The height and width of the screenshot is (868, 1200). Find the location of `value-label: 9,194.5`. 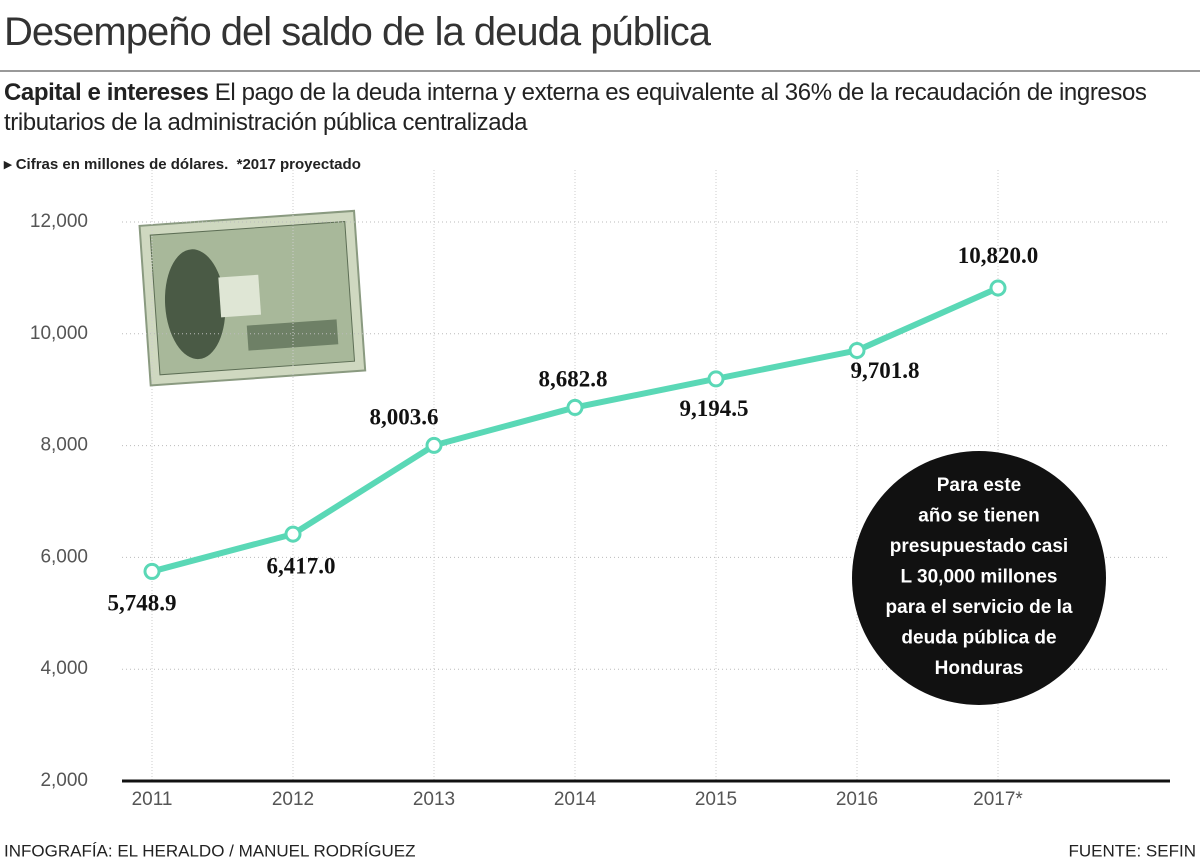

value-label: 9,194.5 is located at coordinates (714, 408).